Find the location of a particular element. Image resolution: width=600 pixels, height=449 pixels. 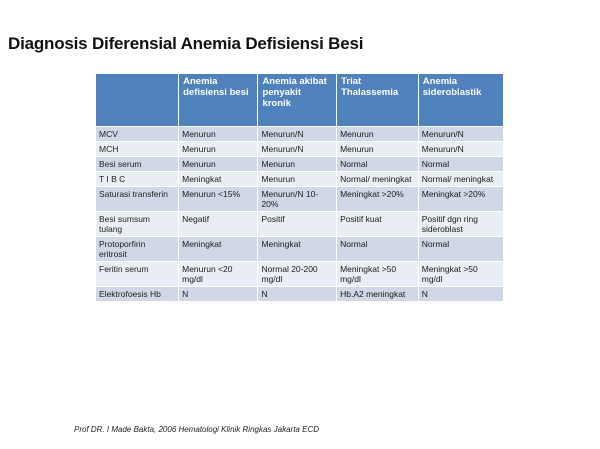

table-cell: Menurun/N 10-20% is located at coordinates (297, 199).